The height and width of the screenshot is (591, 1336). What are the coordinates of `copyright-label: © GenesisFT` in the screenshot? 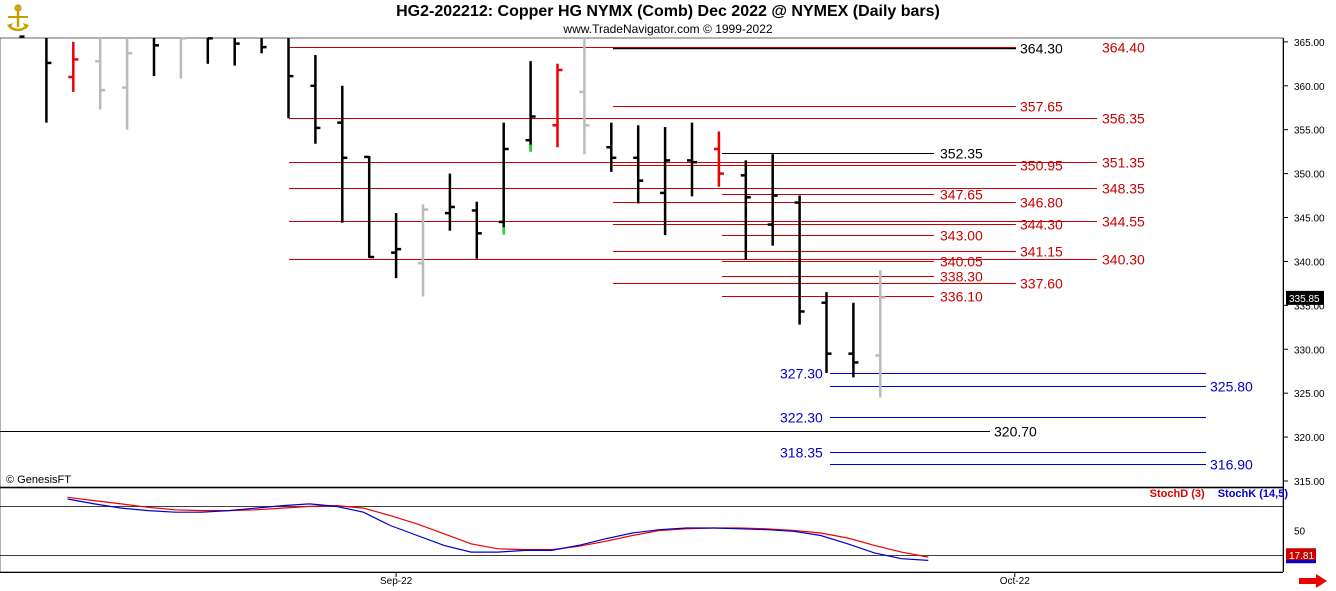 It's located at (38, 480).